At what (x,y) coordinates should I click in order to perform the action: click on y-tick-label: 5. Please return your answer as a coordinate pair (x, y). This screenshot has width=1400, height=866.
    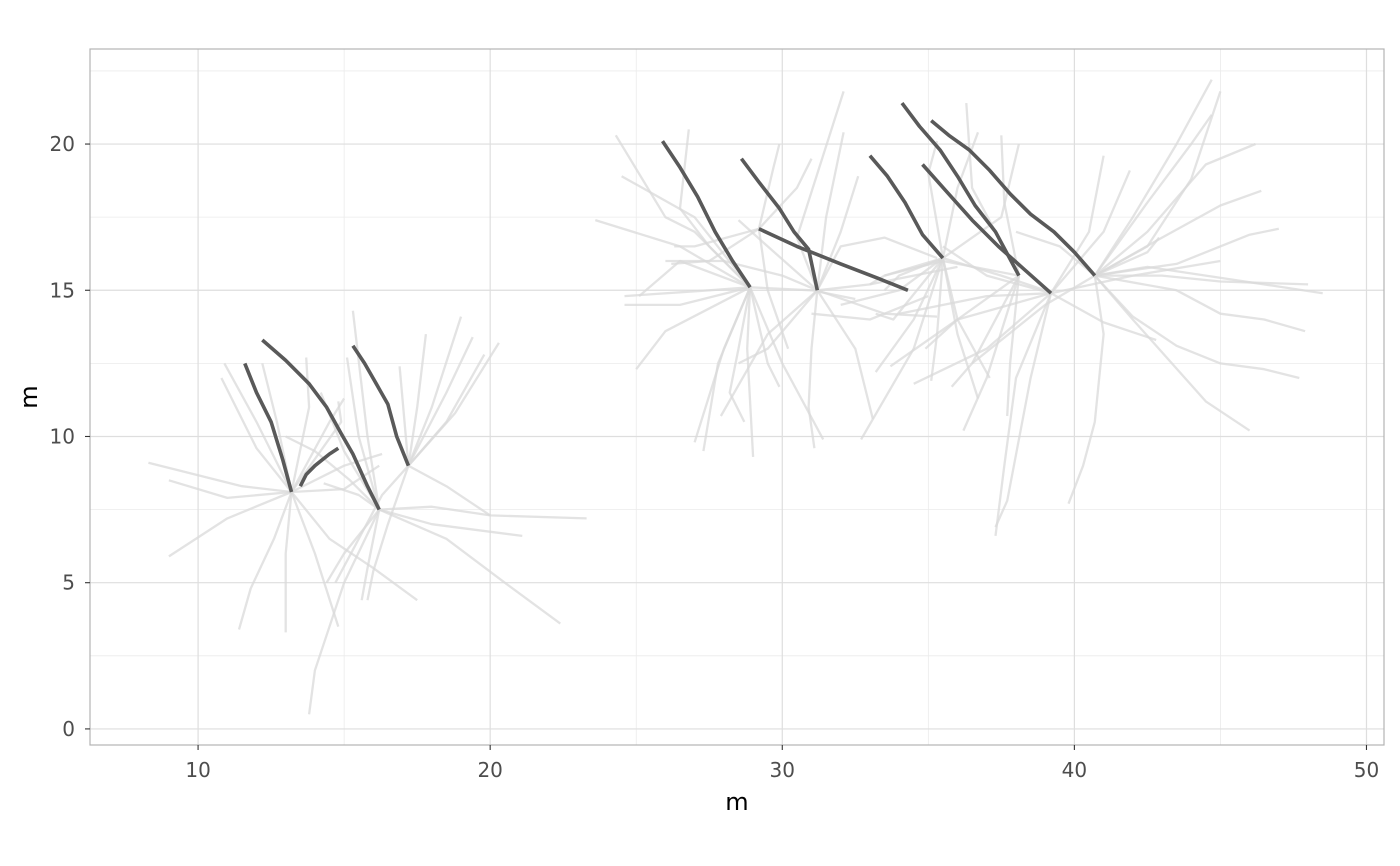
    Looking at the image, I should click on (68, 583).